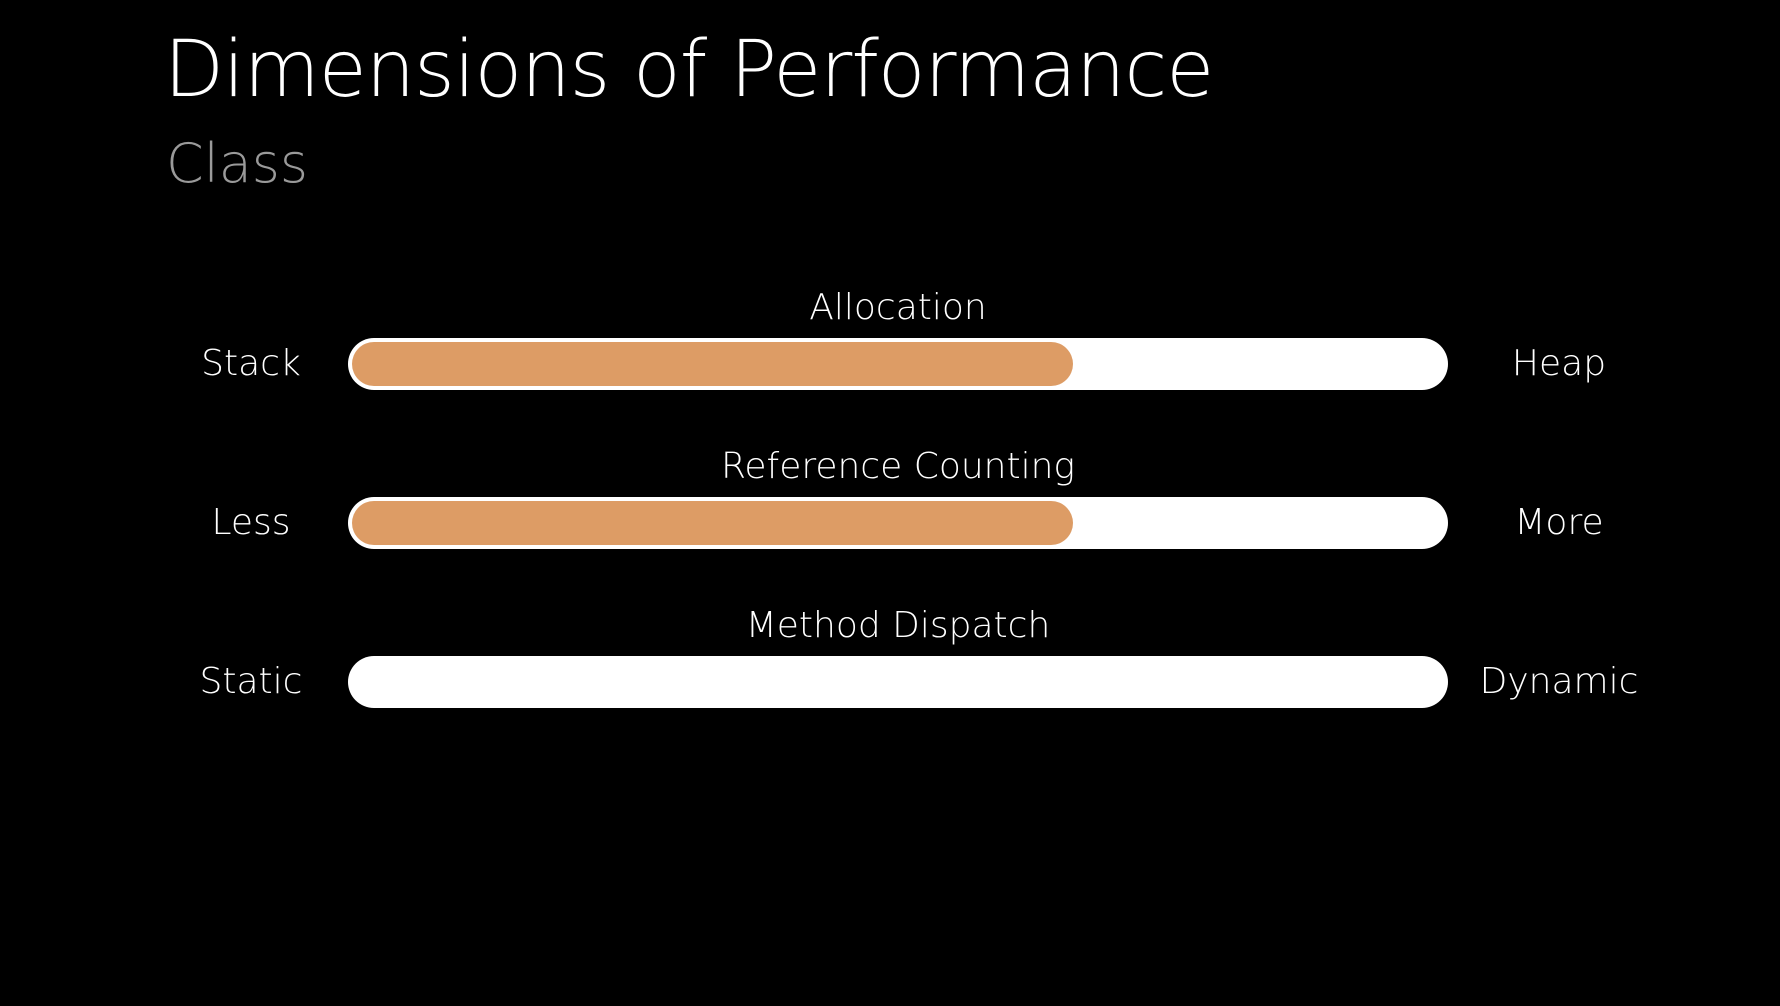  Describe the element at coordinates (1559, 522) in the screenshot. I see `slider-max-label: More` at that location.